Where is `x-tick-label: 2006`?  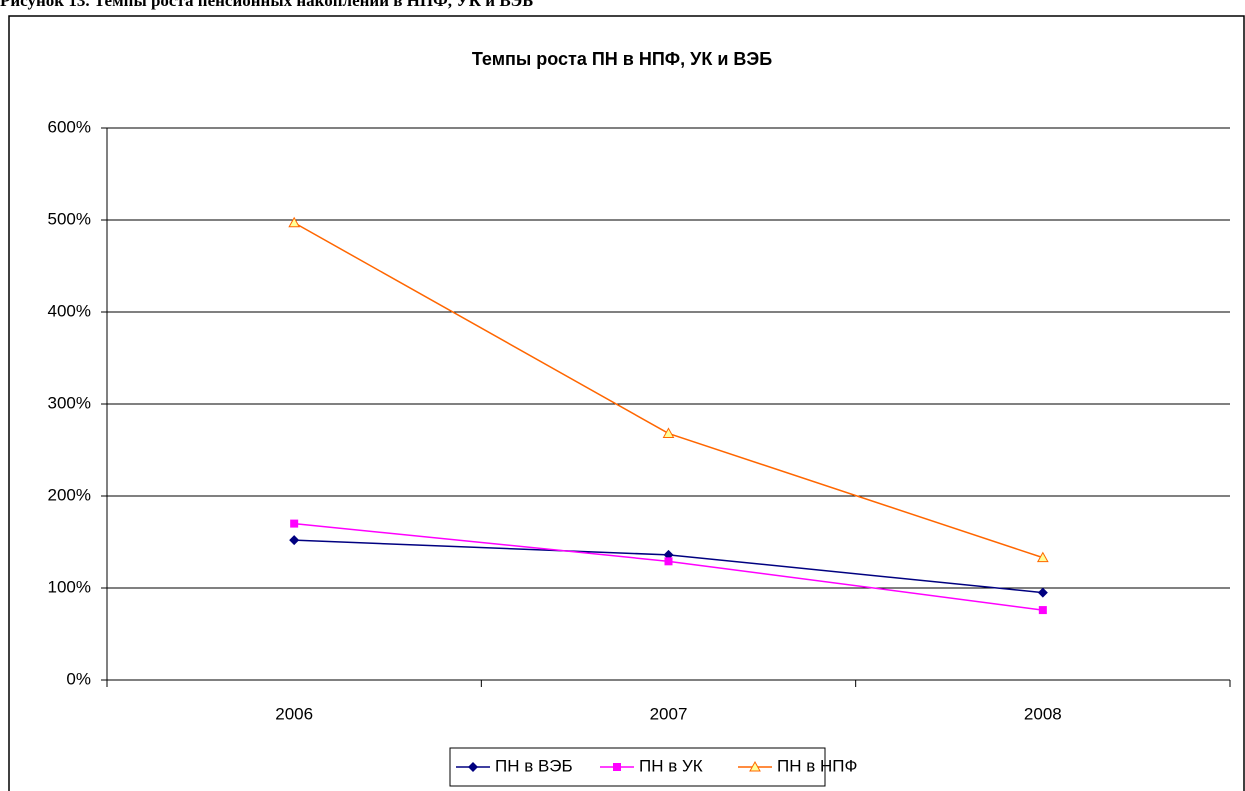 x-tick-label: 2006 is located at coordinates (294, 713).